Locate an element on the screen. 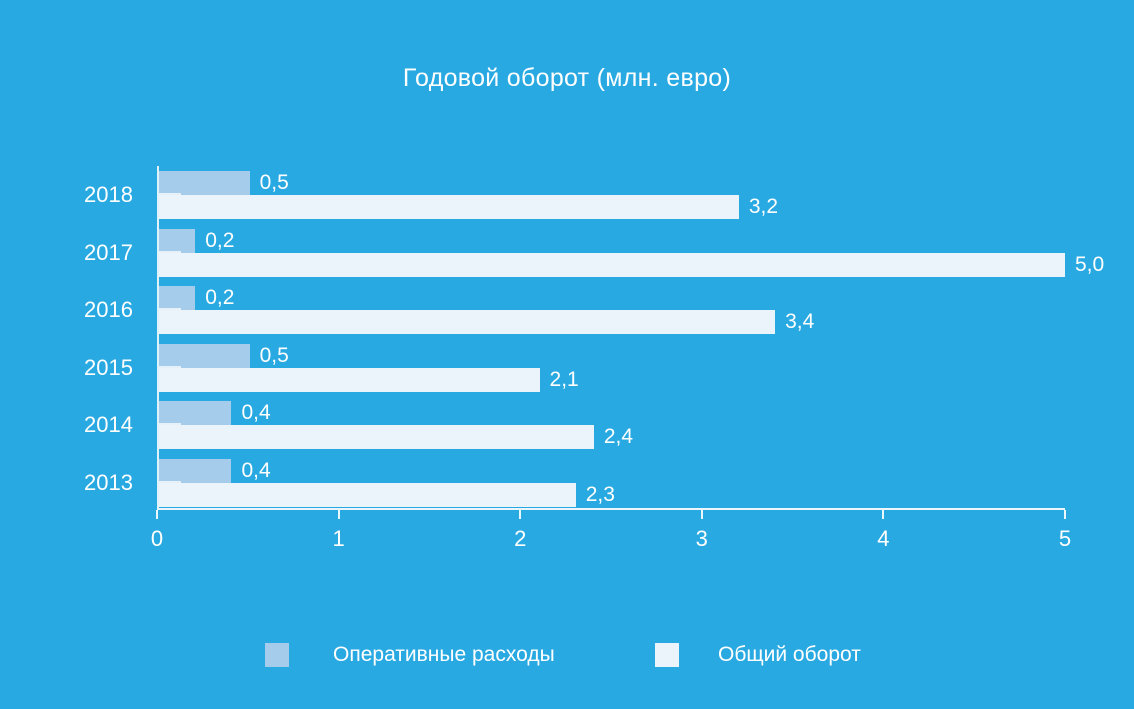 Image resolution: width=1134 pixels, height=709 pixels. value-label: 2,4 is located at coordinates (618, 437).